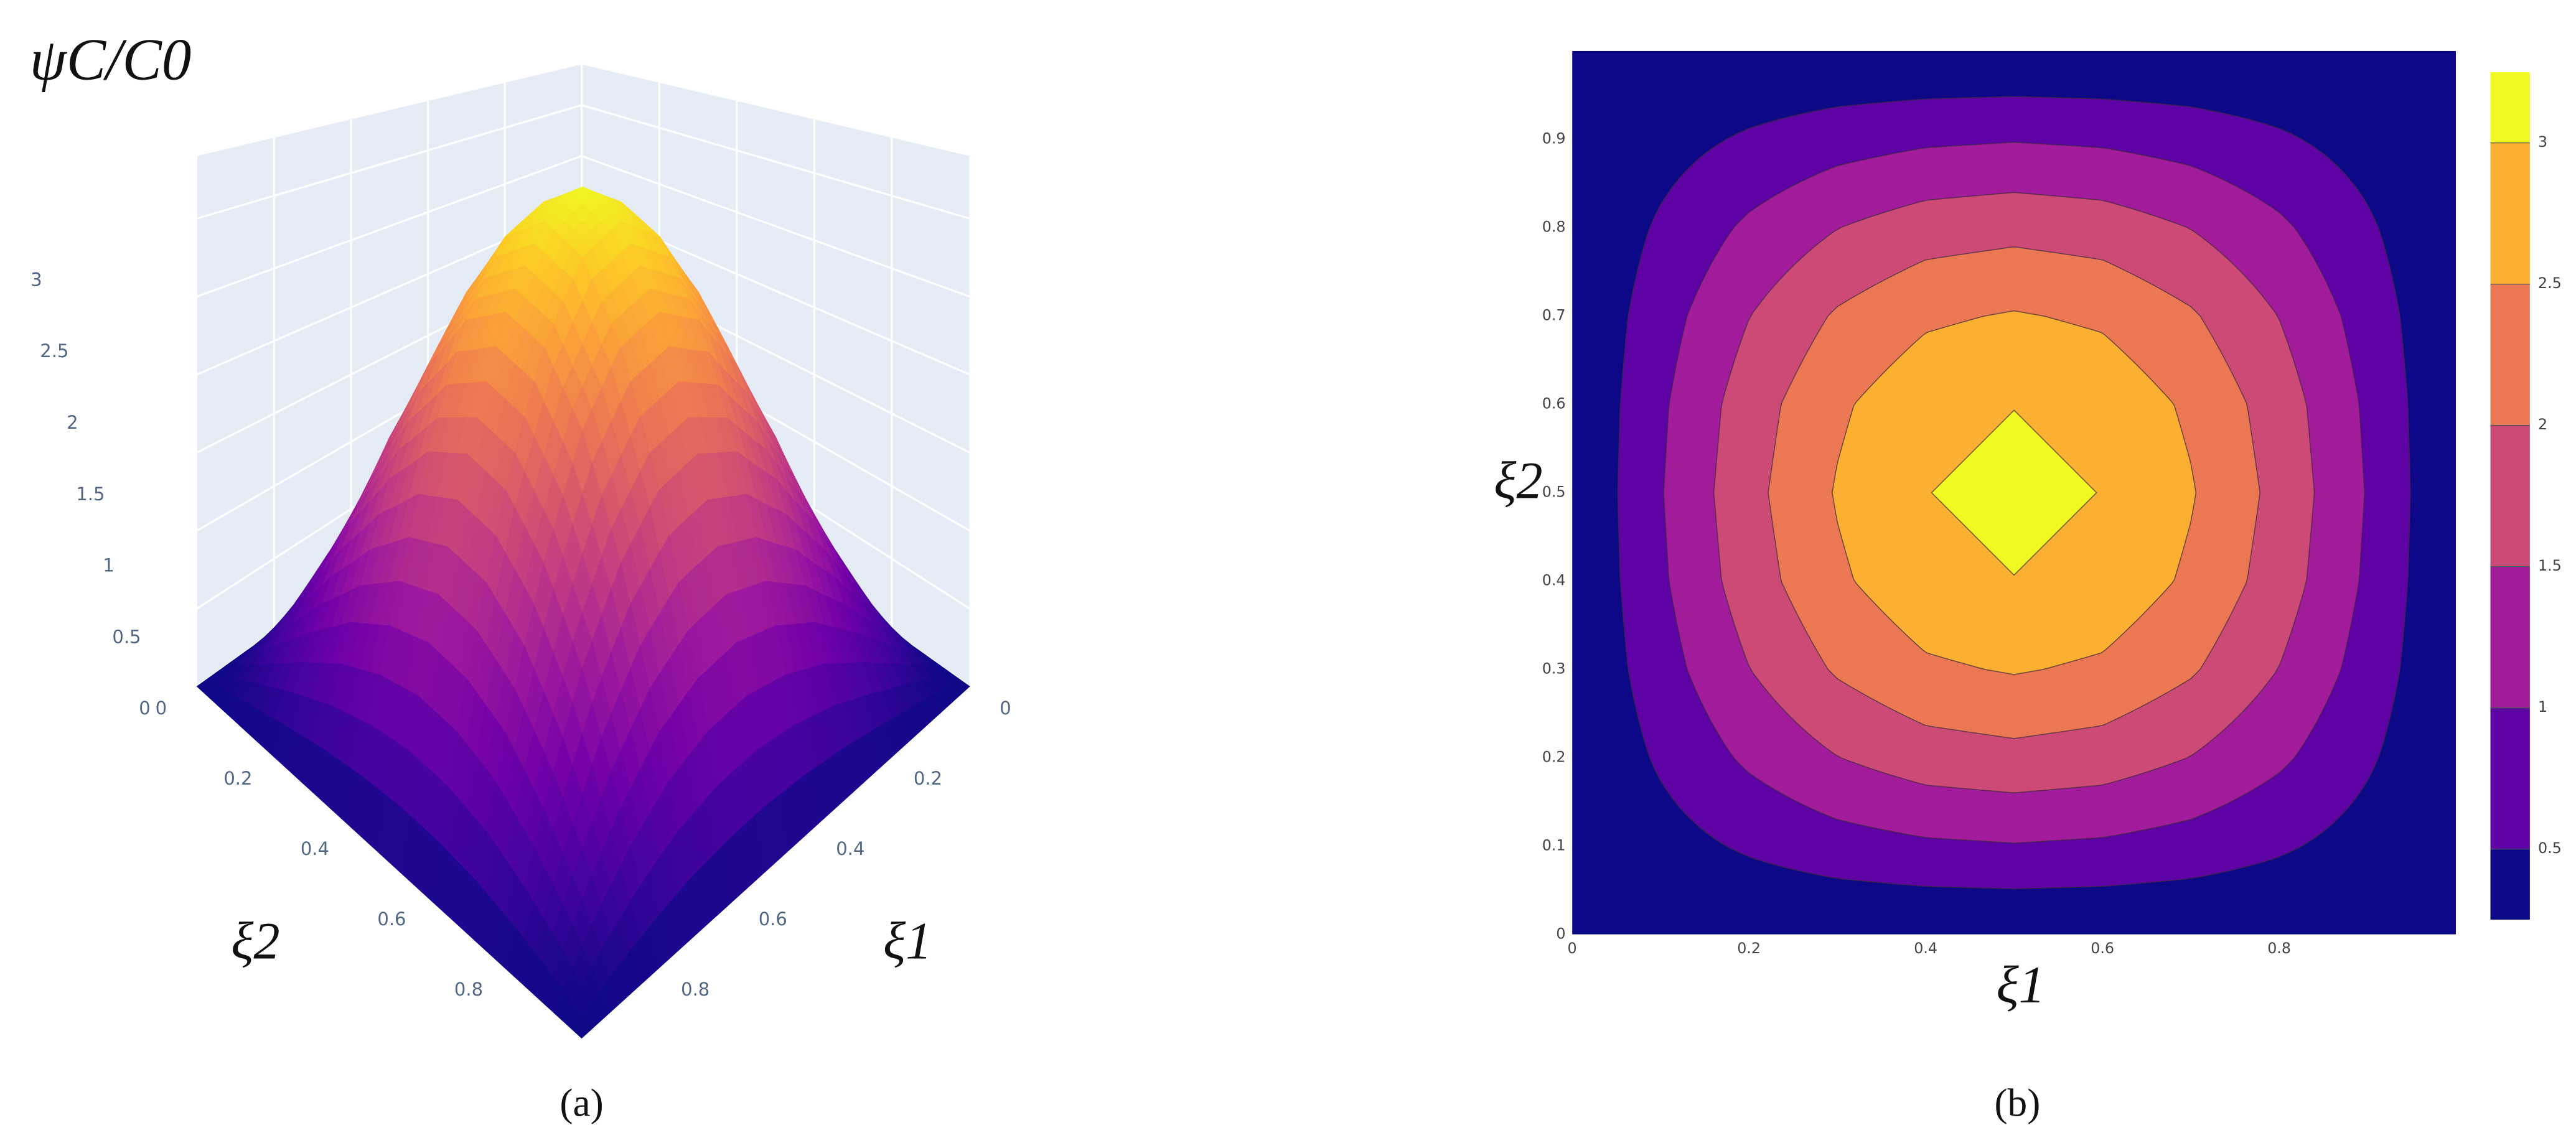  I want to click on colorbar-tick-label: 2, so click(2542, 425).